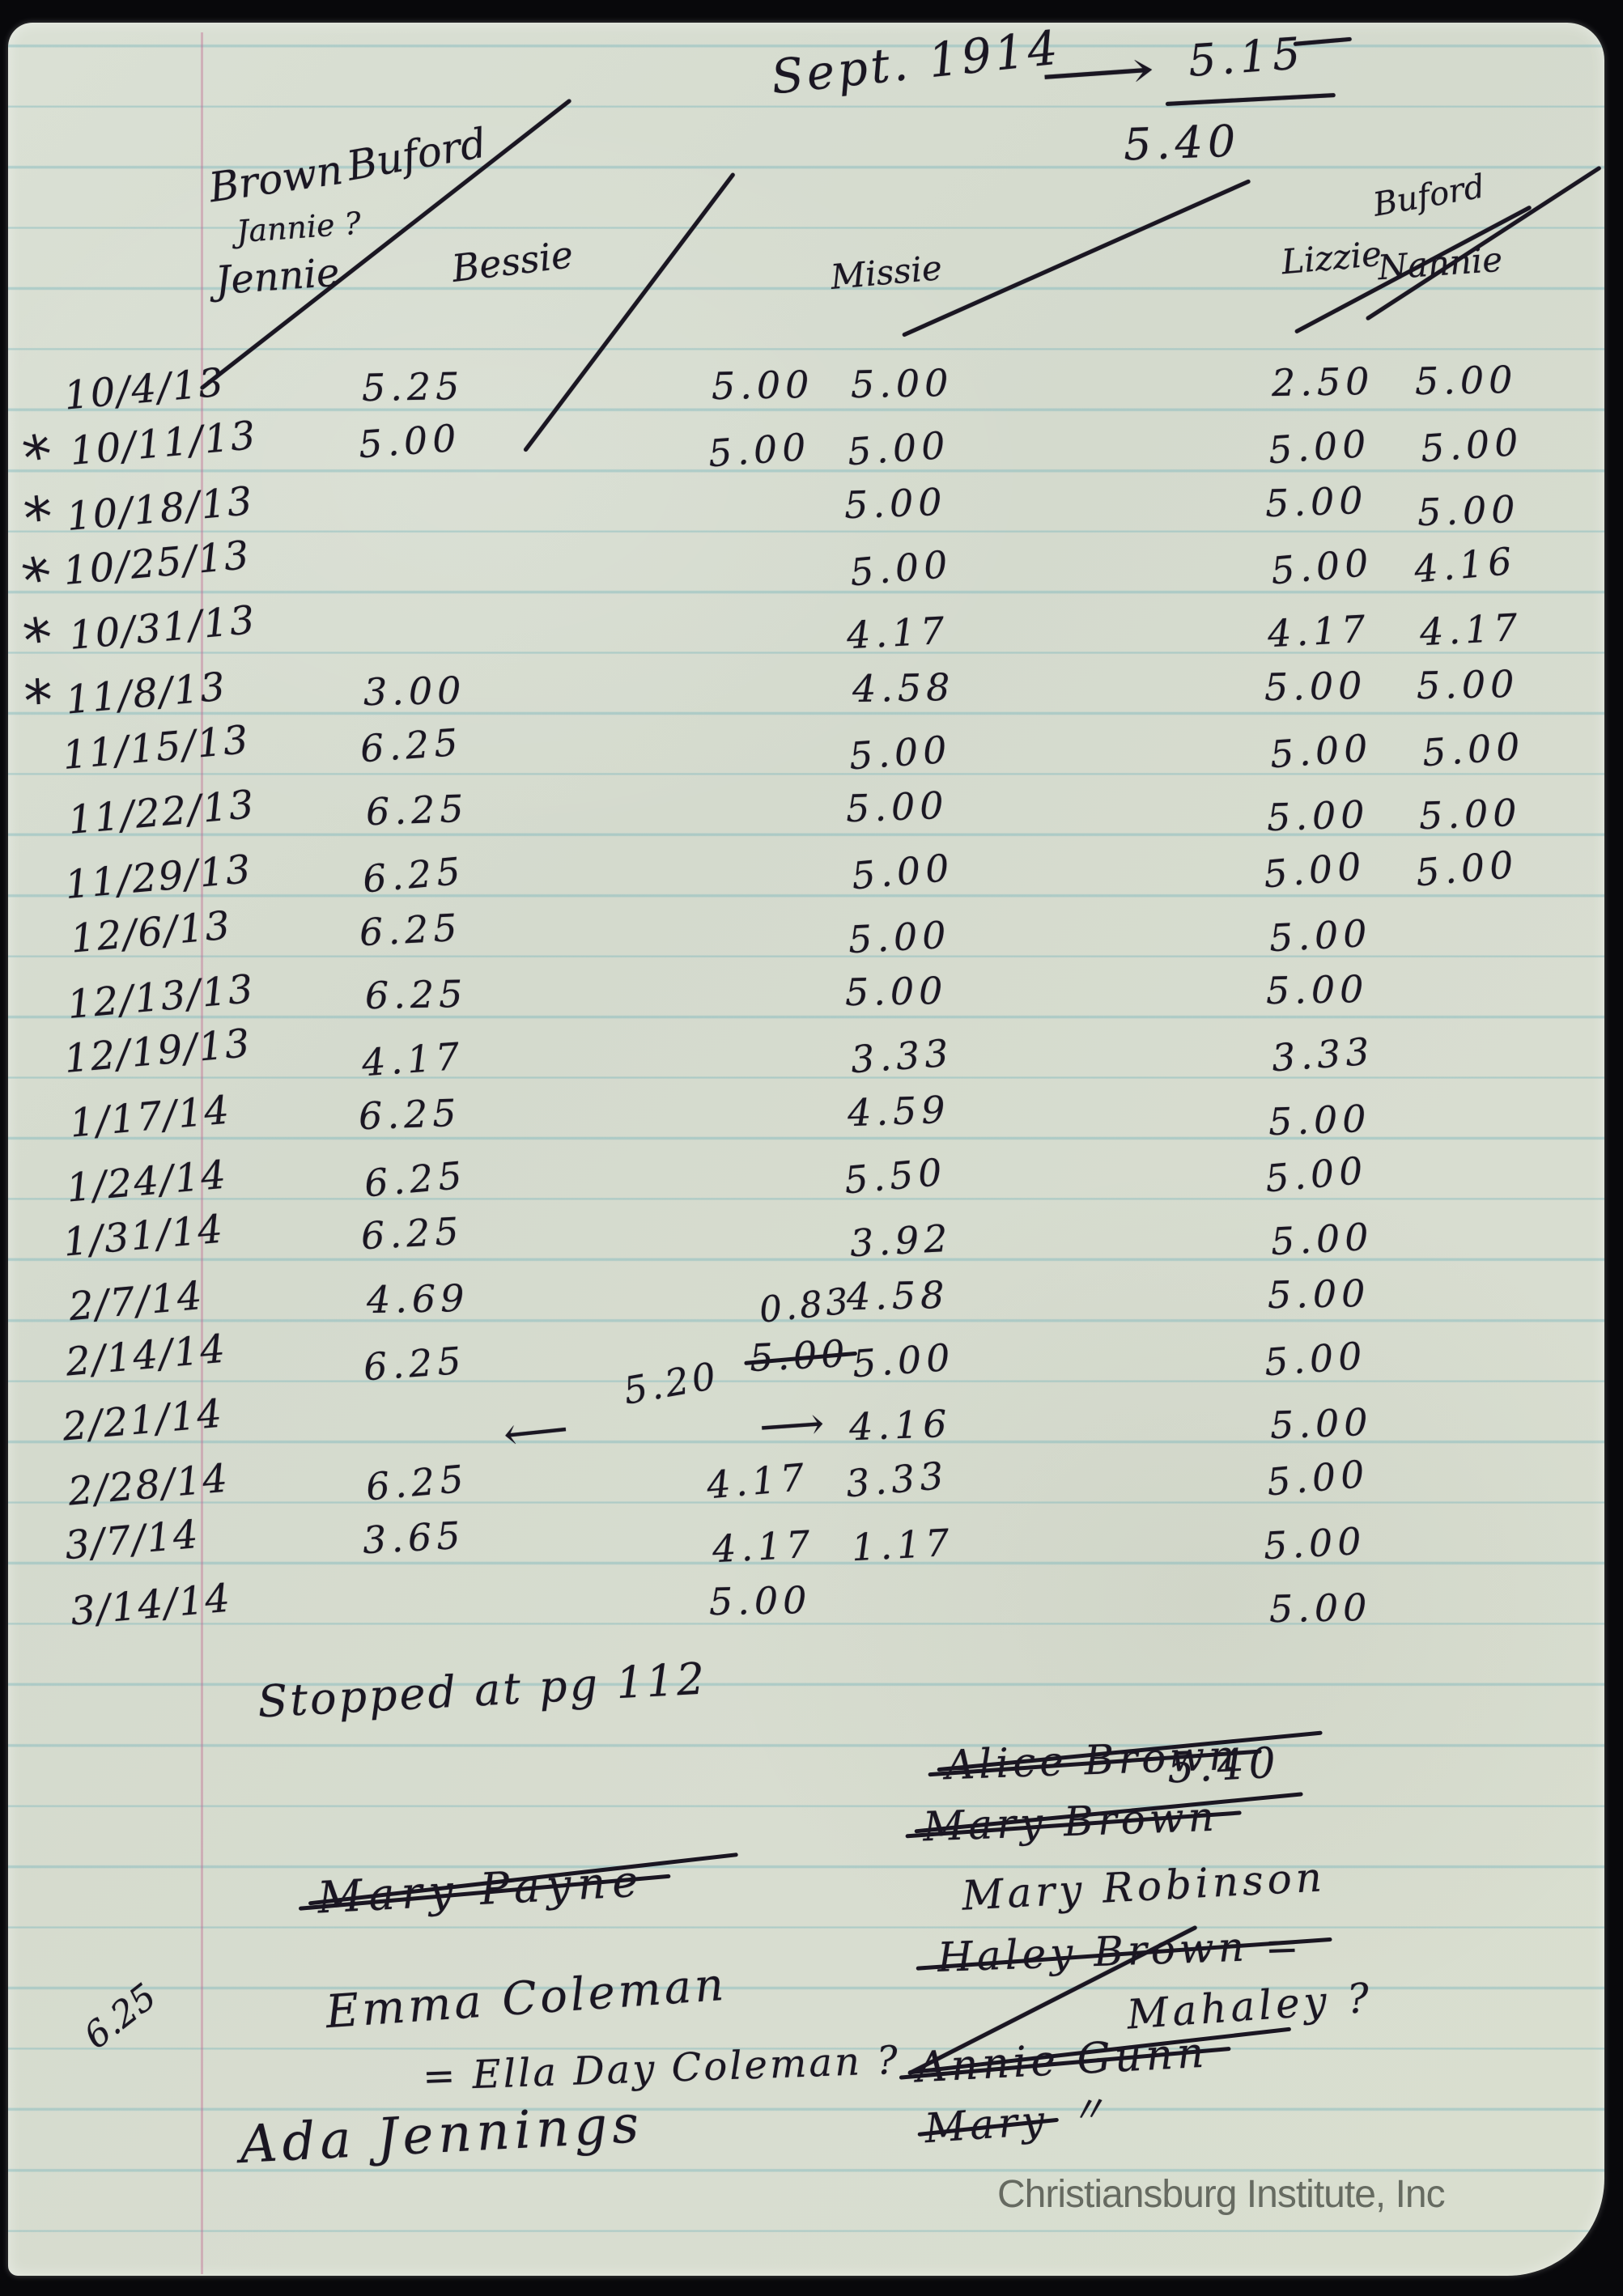 The height and width of the screenshot is (2296, 1623). What do you see at coordinates (1322, 382) in the screenshot?
I see `value-cell-lizzie: 2.50` at bounding box center [1322, 382].